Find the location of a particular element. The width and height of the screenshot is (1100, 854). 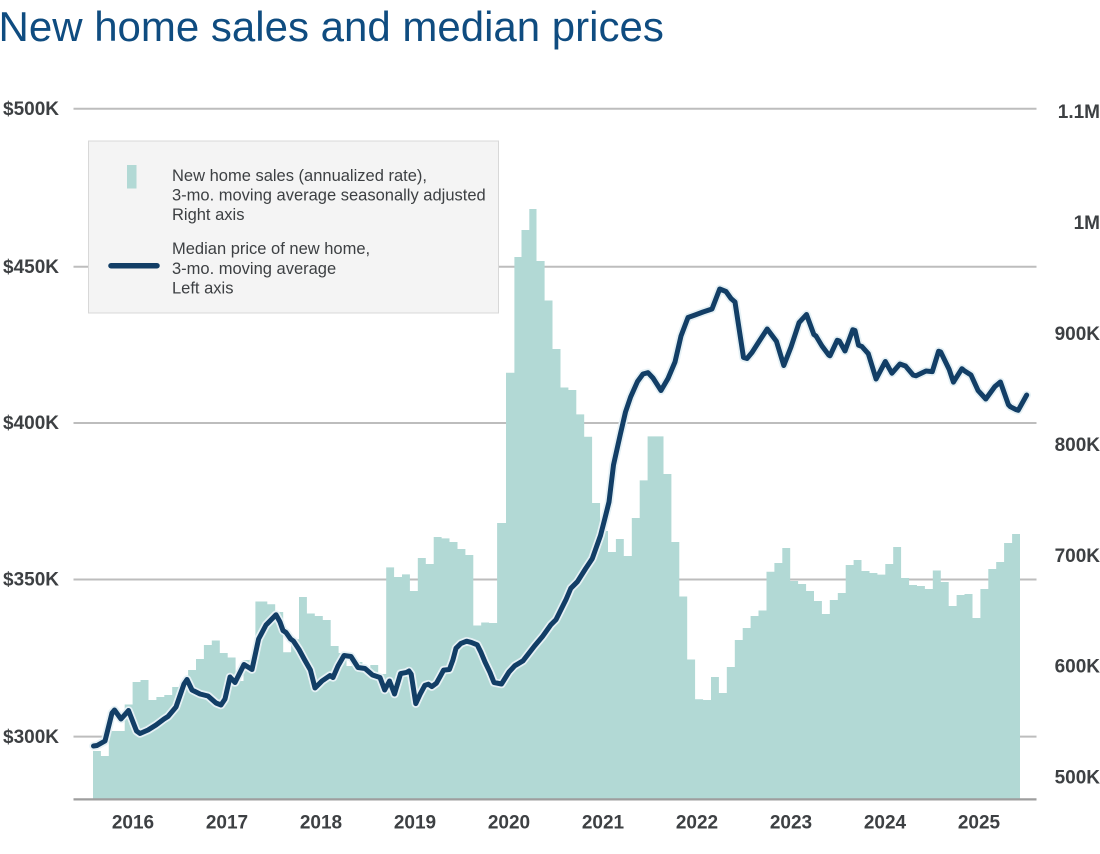

svg-text: 2018 is located at coordinates (321, 823).